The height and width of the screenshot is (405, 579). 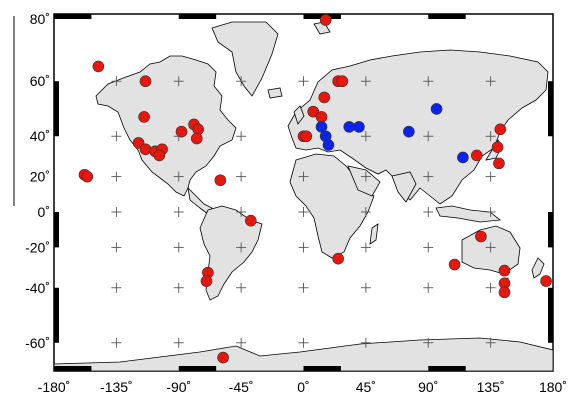 What do you see at coordinates (275, 93) in the screenshot?
I see `iceland` at bounding box center [275, 93].